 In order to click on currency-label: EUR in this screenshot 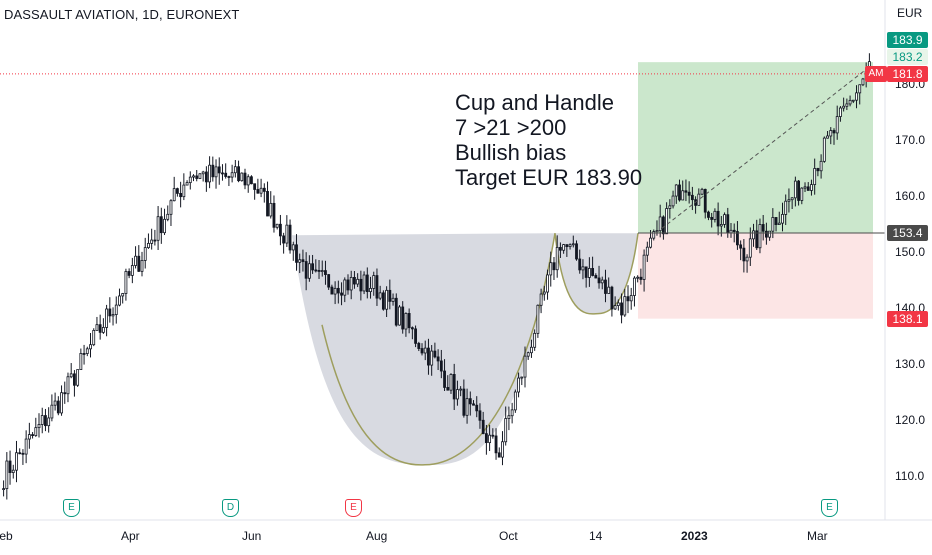, I will do `click(910, 13)`.